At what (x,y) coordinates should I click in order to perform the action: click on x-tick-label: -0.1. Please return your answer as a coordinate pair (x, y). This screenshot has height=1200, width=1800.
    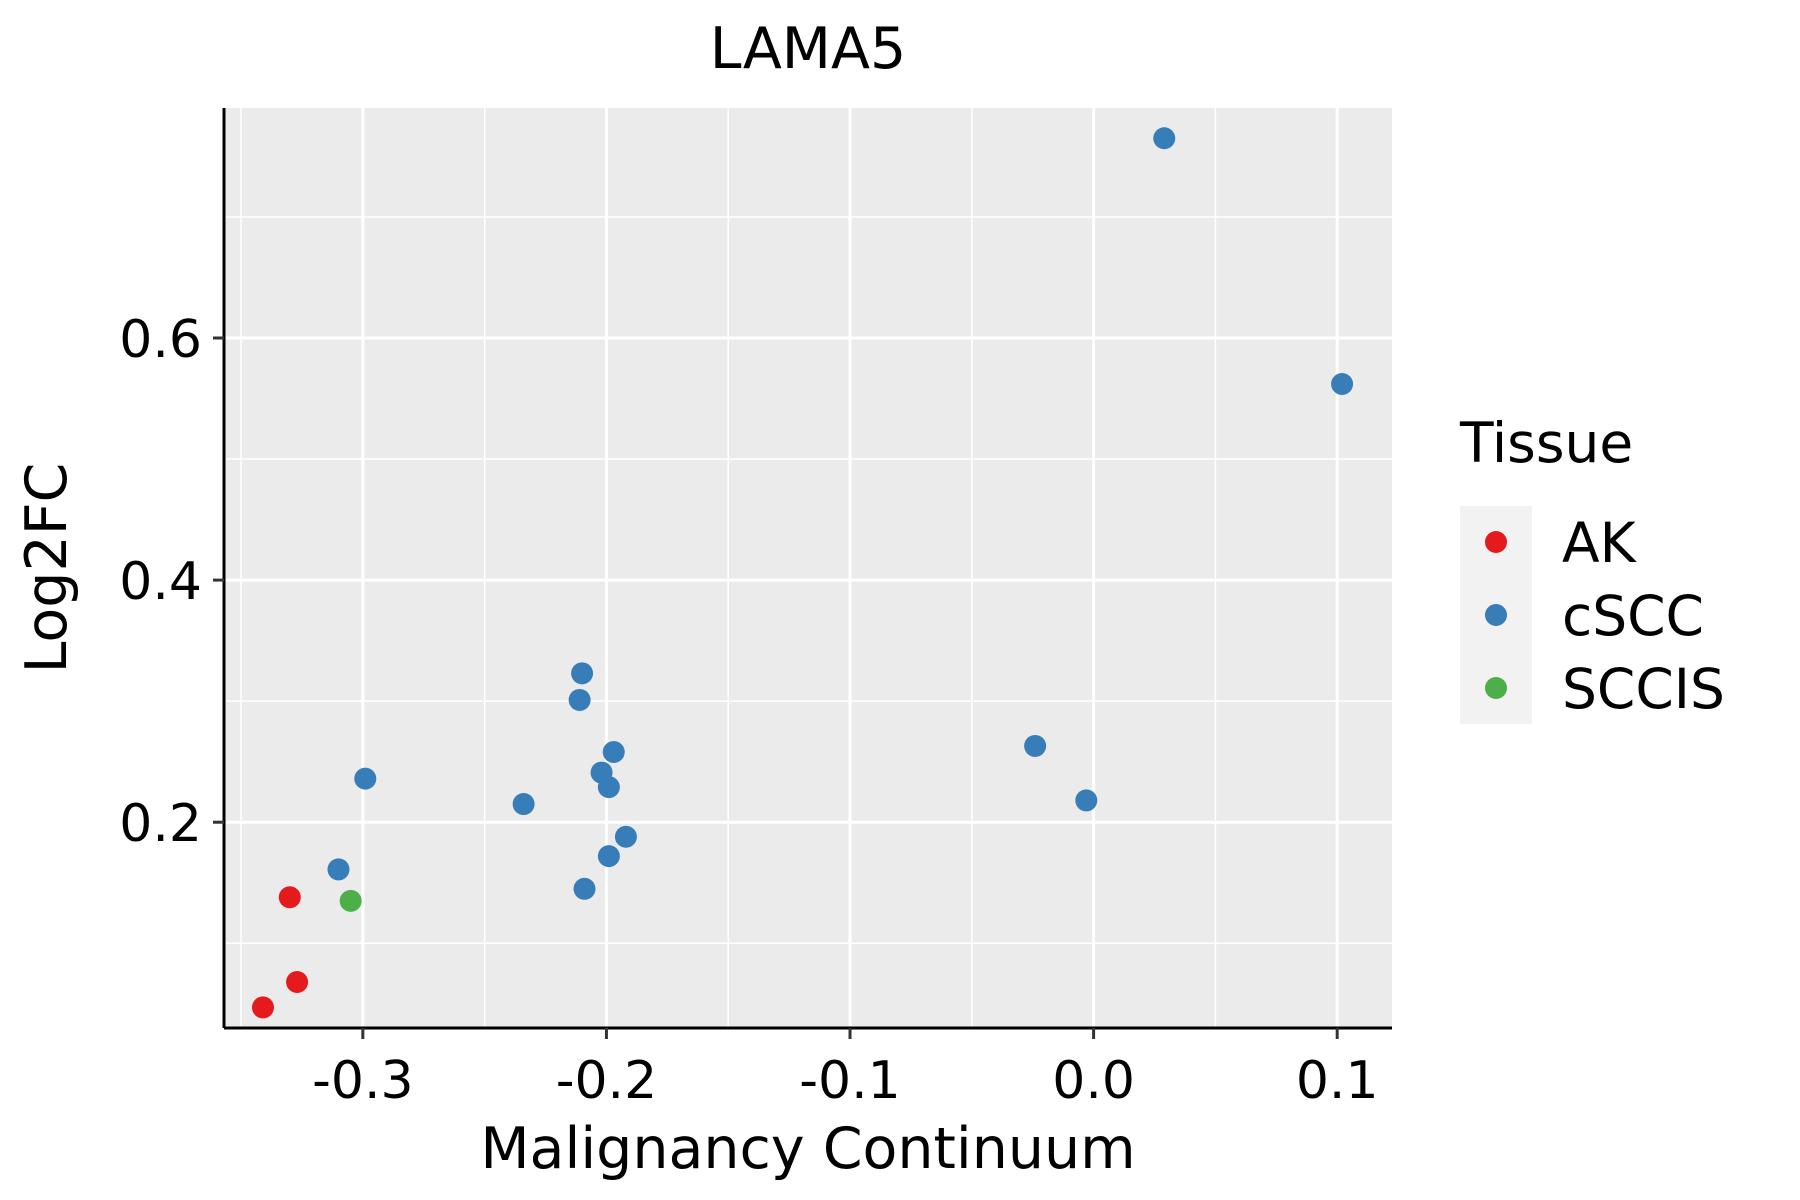
    Looking at the image, I should click on (849, 1081).